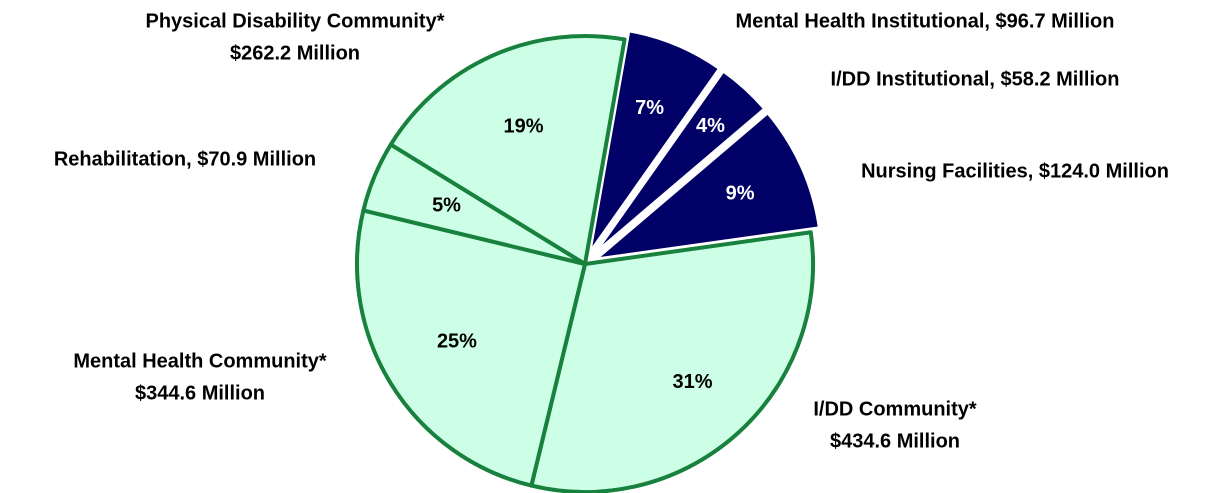 This screenshot has width=1228, height=493. What do you see at coordinates (523, 126) in the screenshot?
I see `percent-label: 19%` at bounding box center [523, 126].